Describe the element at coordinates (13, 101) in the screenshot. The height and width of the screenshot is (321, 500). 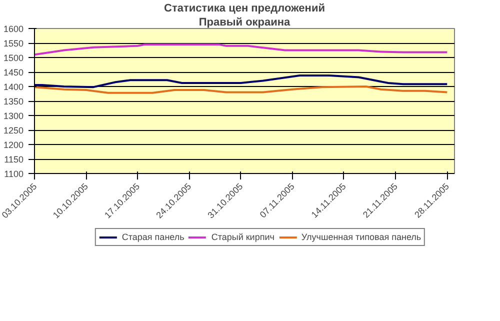
I see `y-tick-label: 1350` at that location.